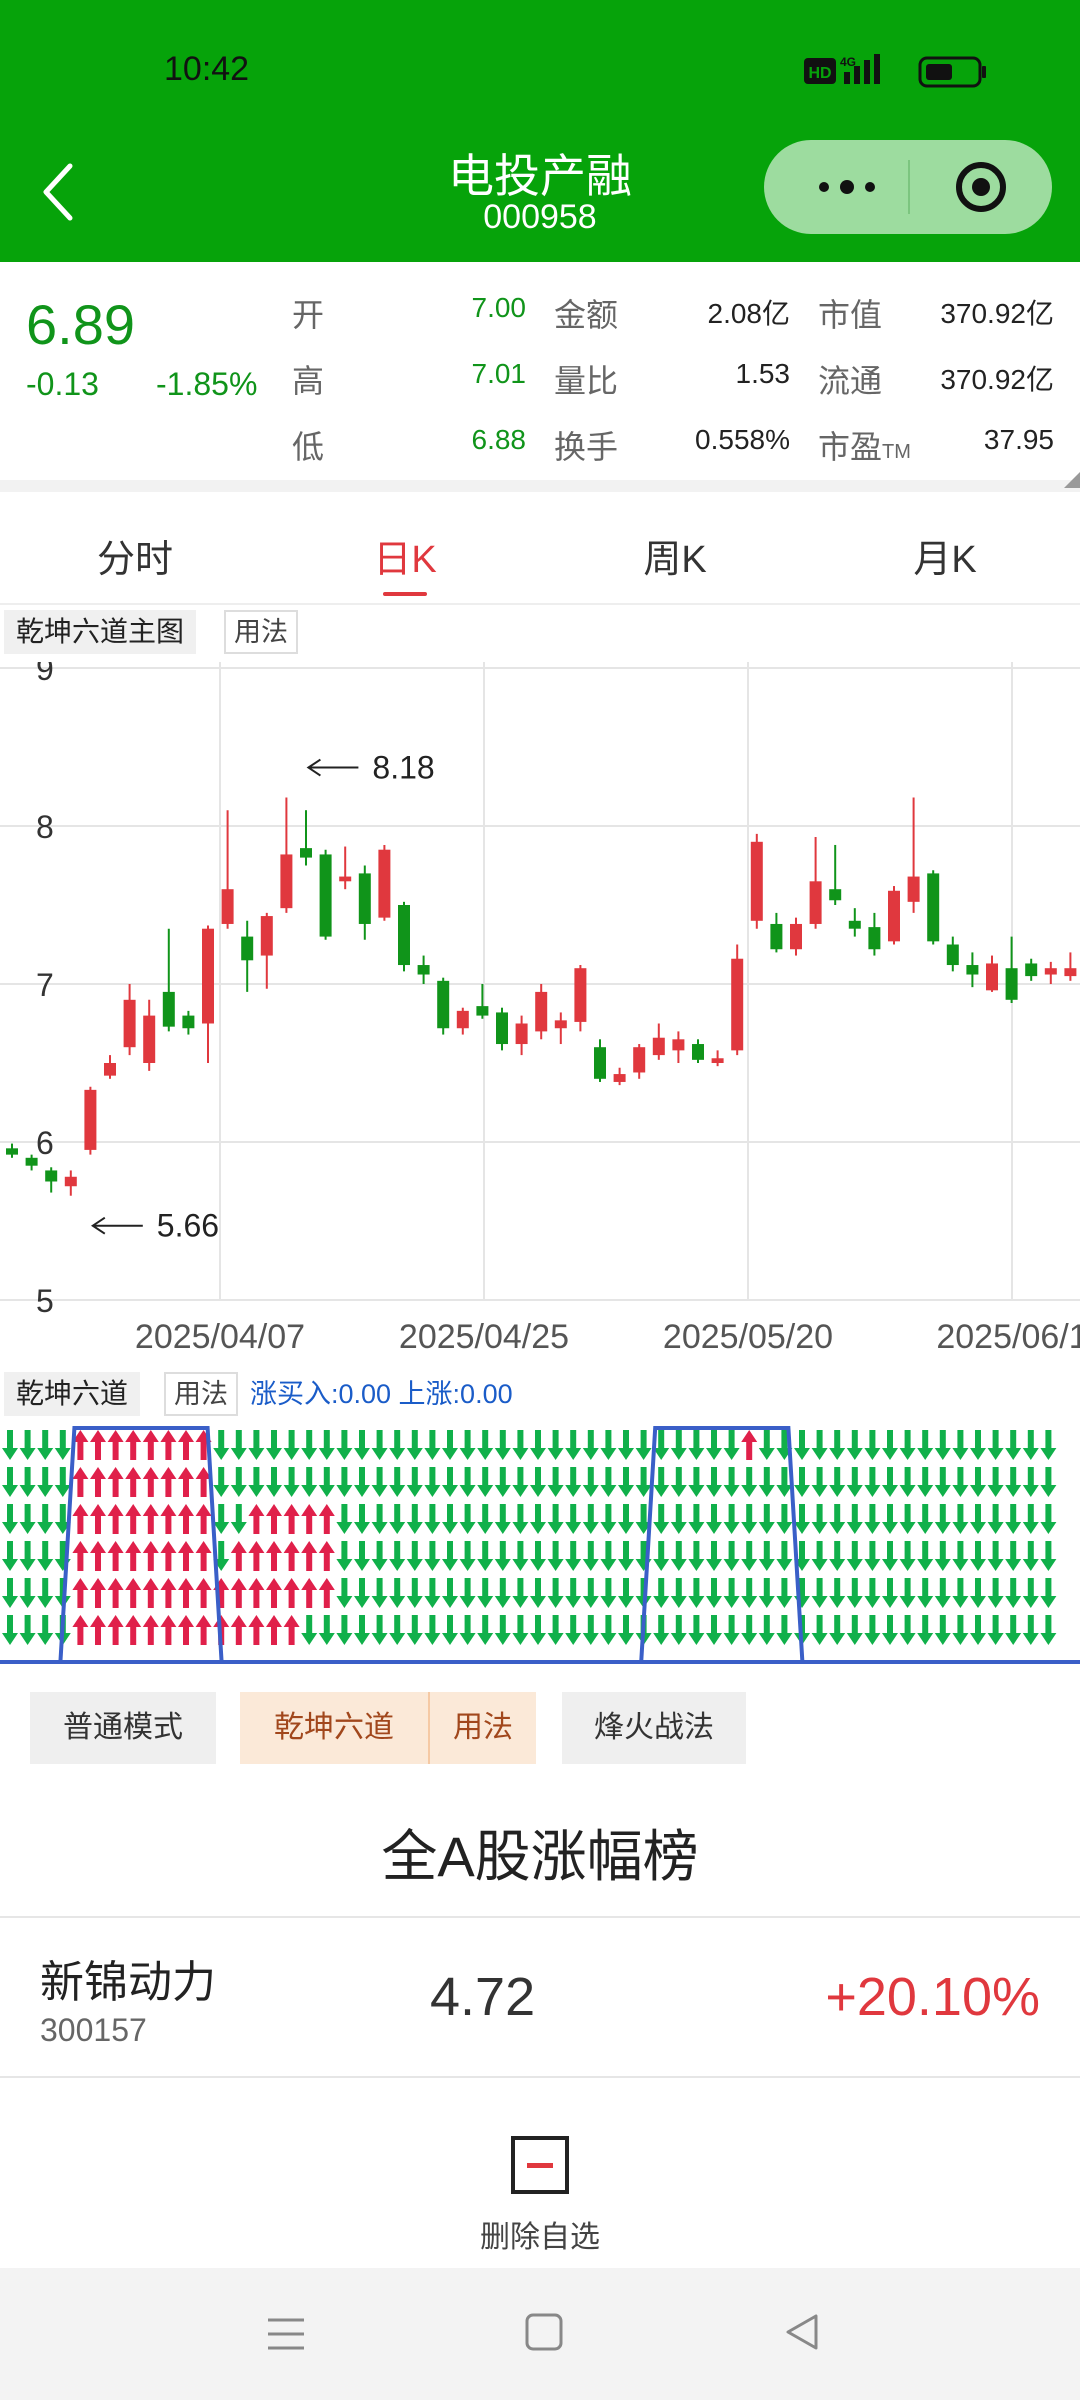 This screenshot has height=2400, width=1080. Describe the element at coordinates (945, 560) in the screenshot. I see `tab-monthly-k: 月K` at that location.